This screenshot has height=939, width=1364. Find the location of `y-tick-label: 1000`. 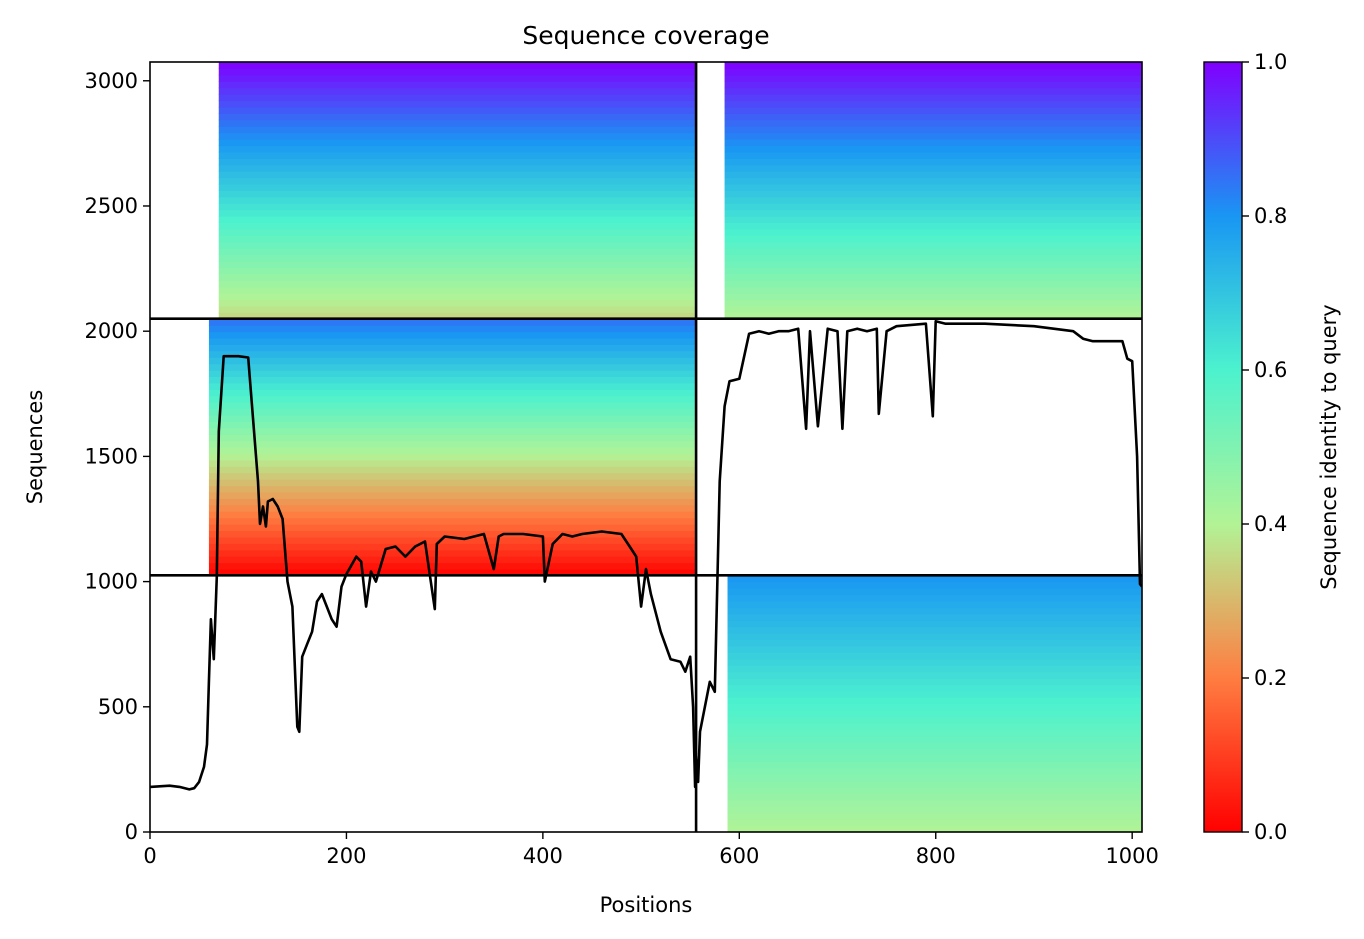

y-tick-label: 1000 is located at coordinates (111, 582).